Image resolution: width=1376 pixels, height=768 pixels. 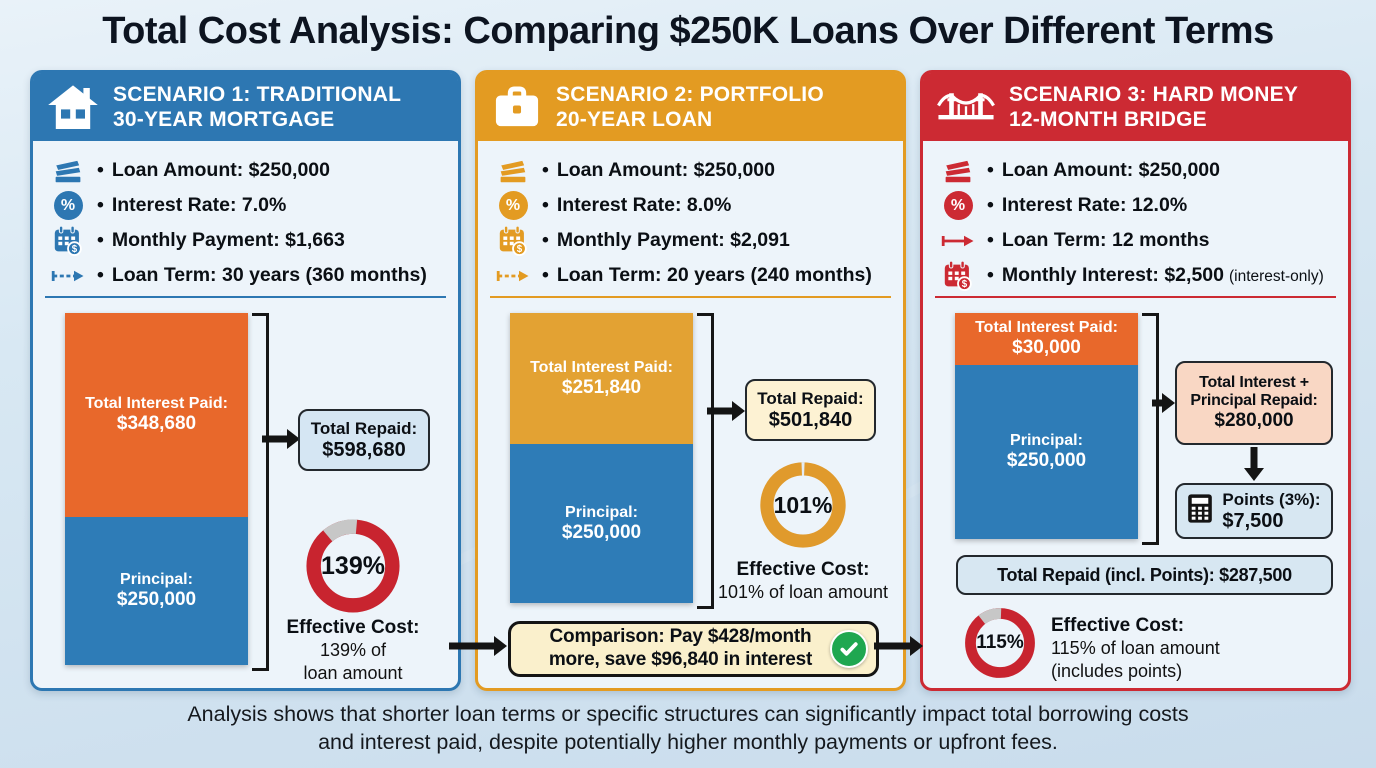 What do you see at coordinates (228, 240) in the screenshot?
I see `bullet-text: Monthly Payment: $1,663` at bounding box center [228, 240].